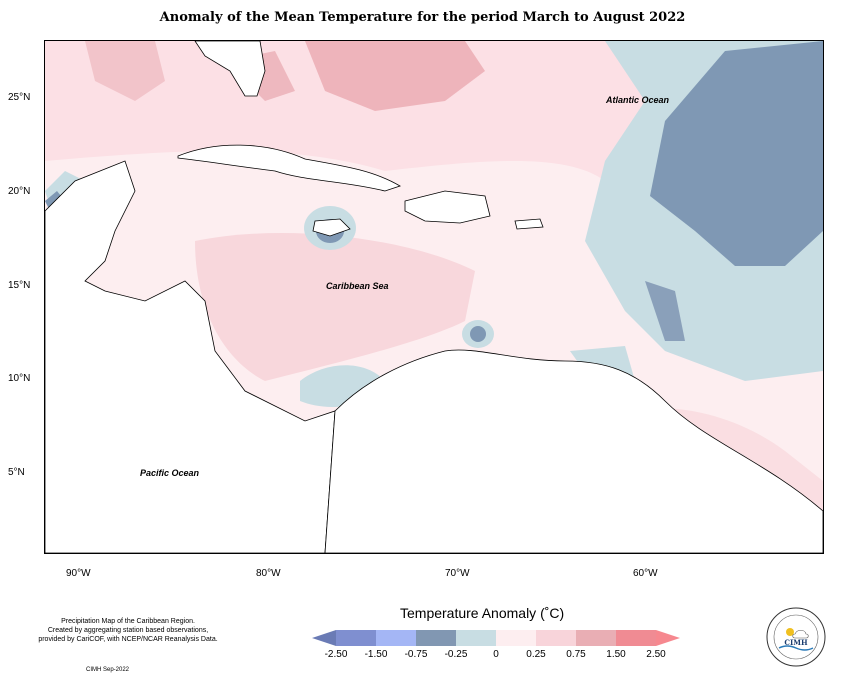  Describe the element at coordinates (616, 654) in the screenshot. I see `legend-tick-label: 1.50` at that location.